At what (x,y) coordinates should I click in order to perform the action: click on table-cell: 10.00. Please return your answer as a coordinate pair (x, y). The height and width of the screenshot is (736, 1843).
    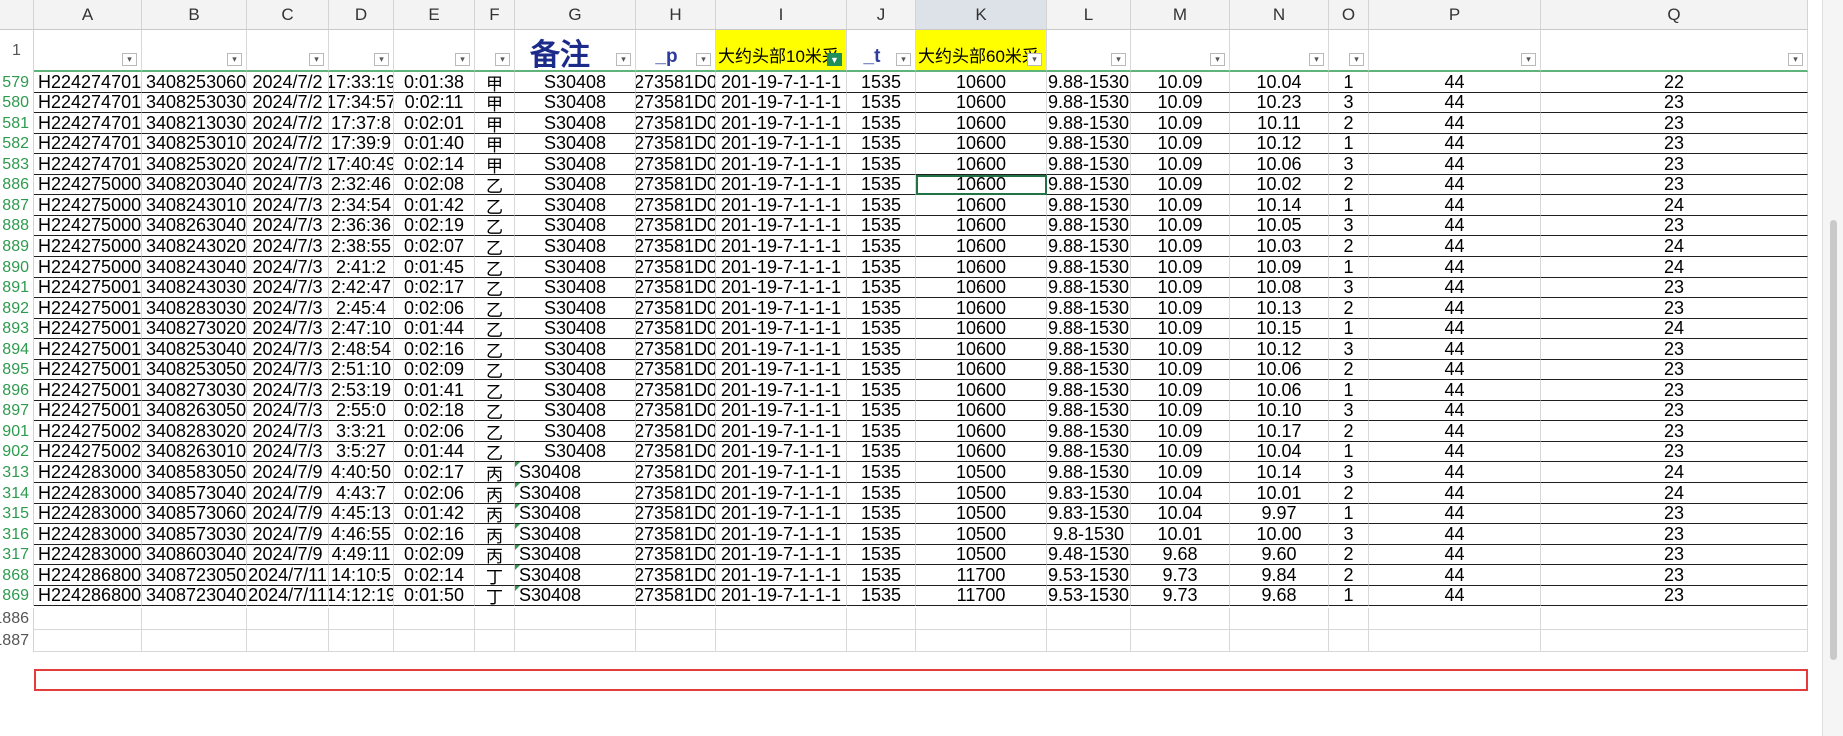
    Looking at the image, I should click on (1279, 534).